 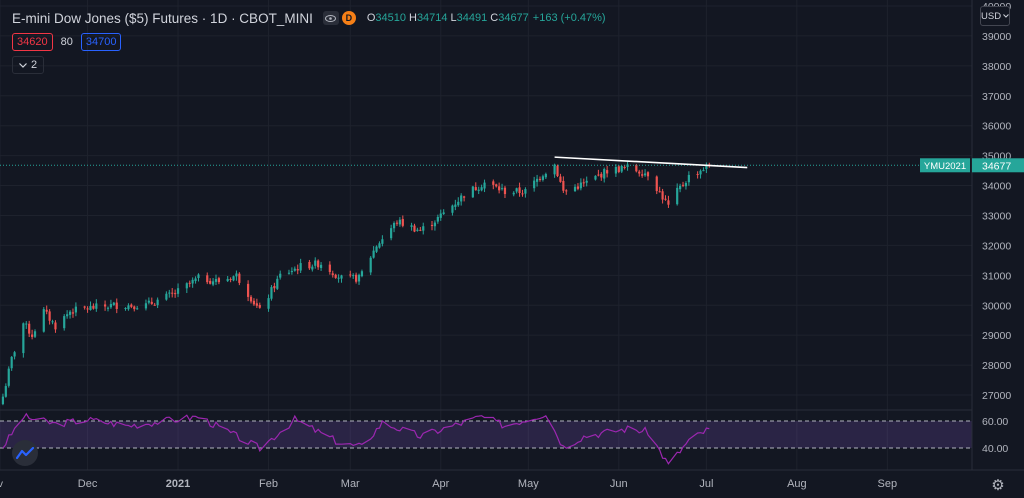 I want to click on buy-price-button: 34700, so click(x=101, y=42).